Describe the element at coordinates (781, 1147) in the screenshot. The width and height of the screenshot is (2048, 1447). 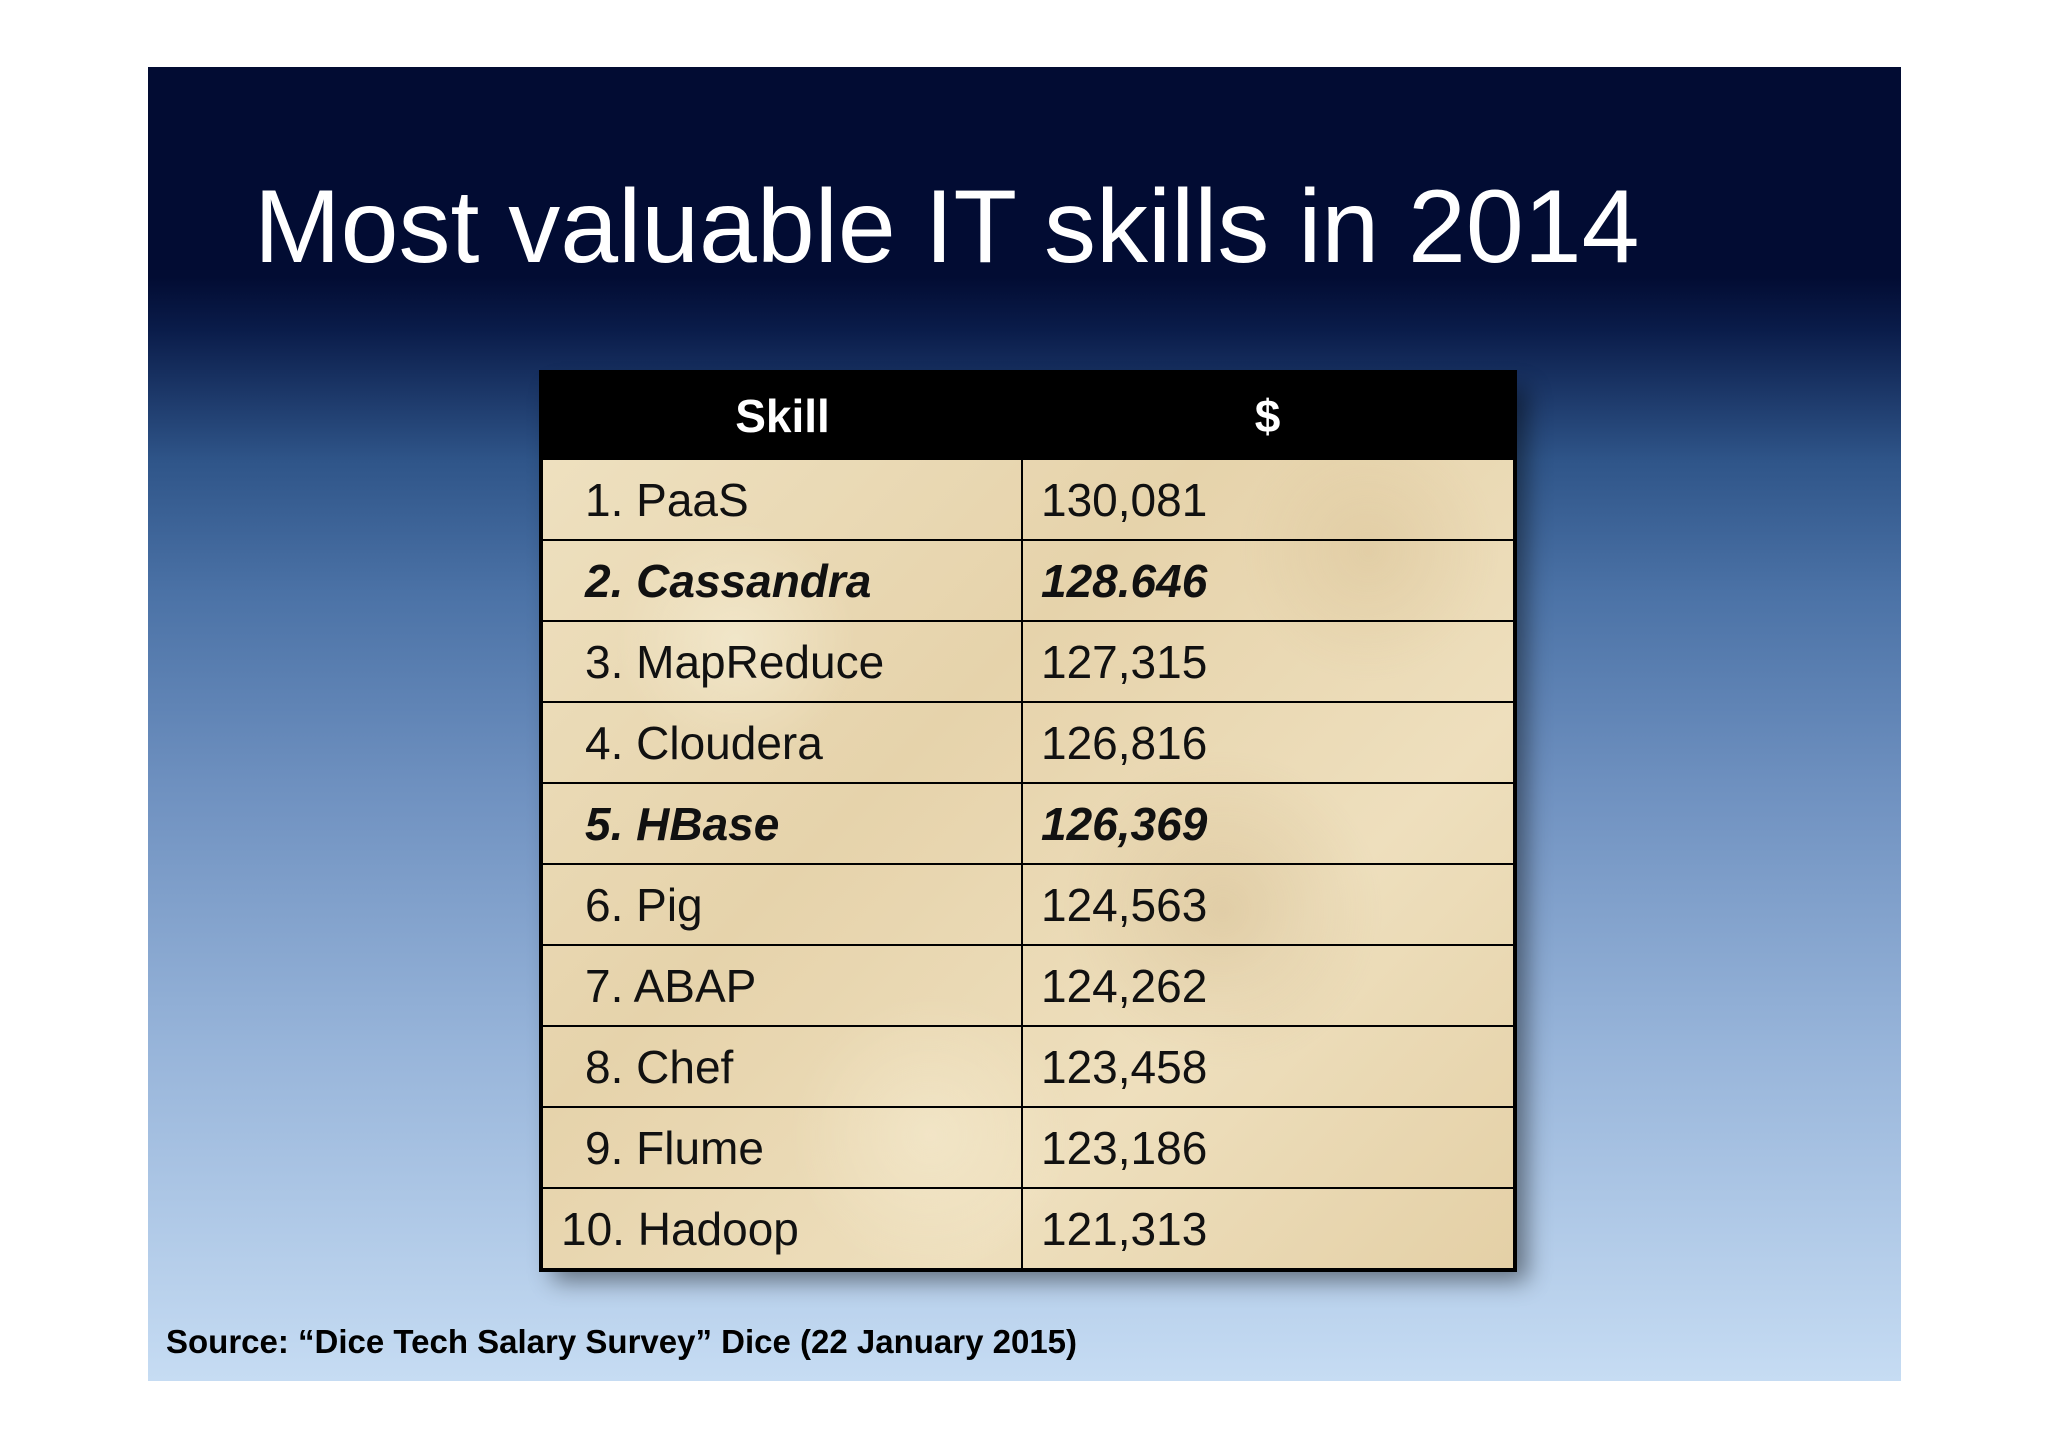
I see `skill-cell: 9. Flume` at that location.